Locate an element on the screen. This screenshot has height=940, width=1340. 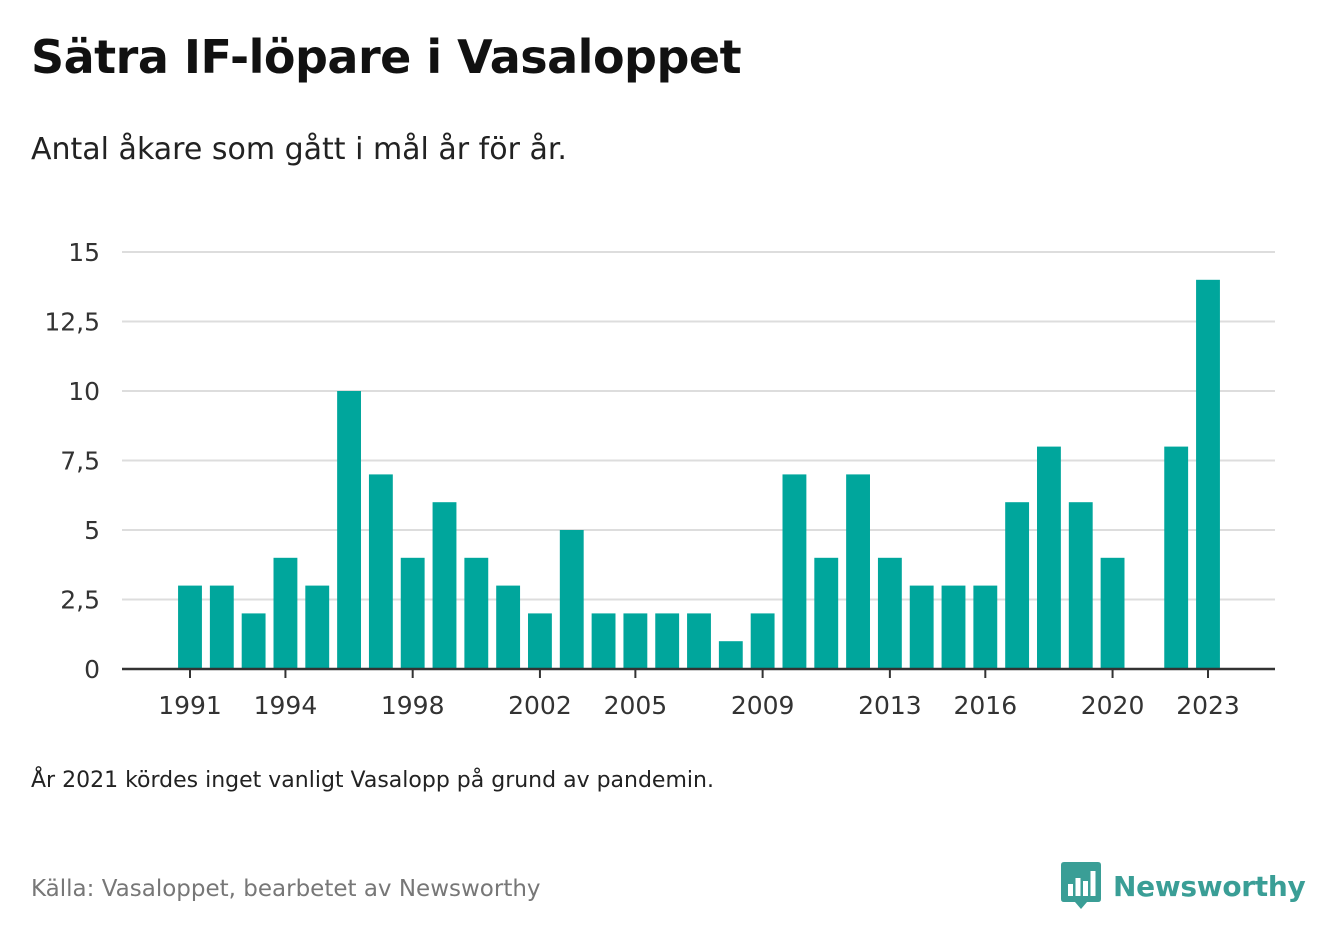
x-tick-label: 1991 is located at coordinates (190, 705).